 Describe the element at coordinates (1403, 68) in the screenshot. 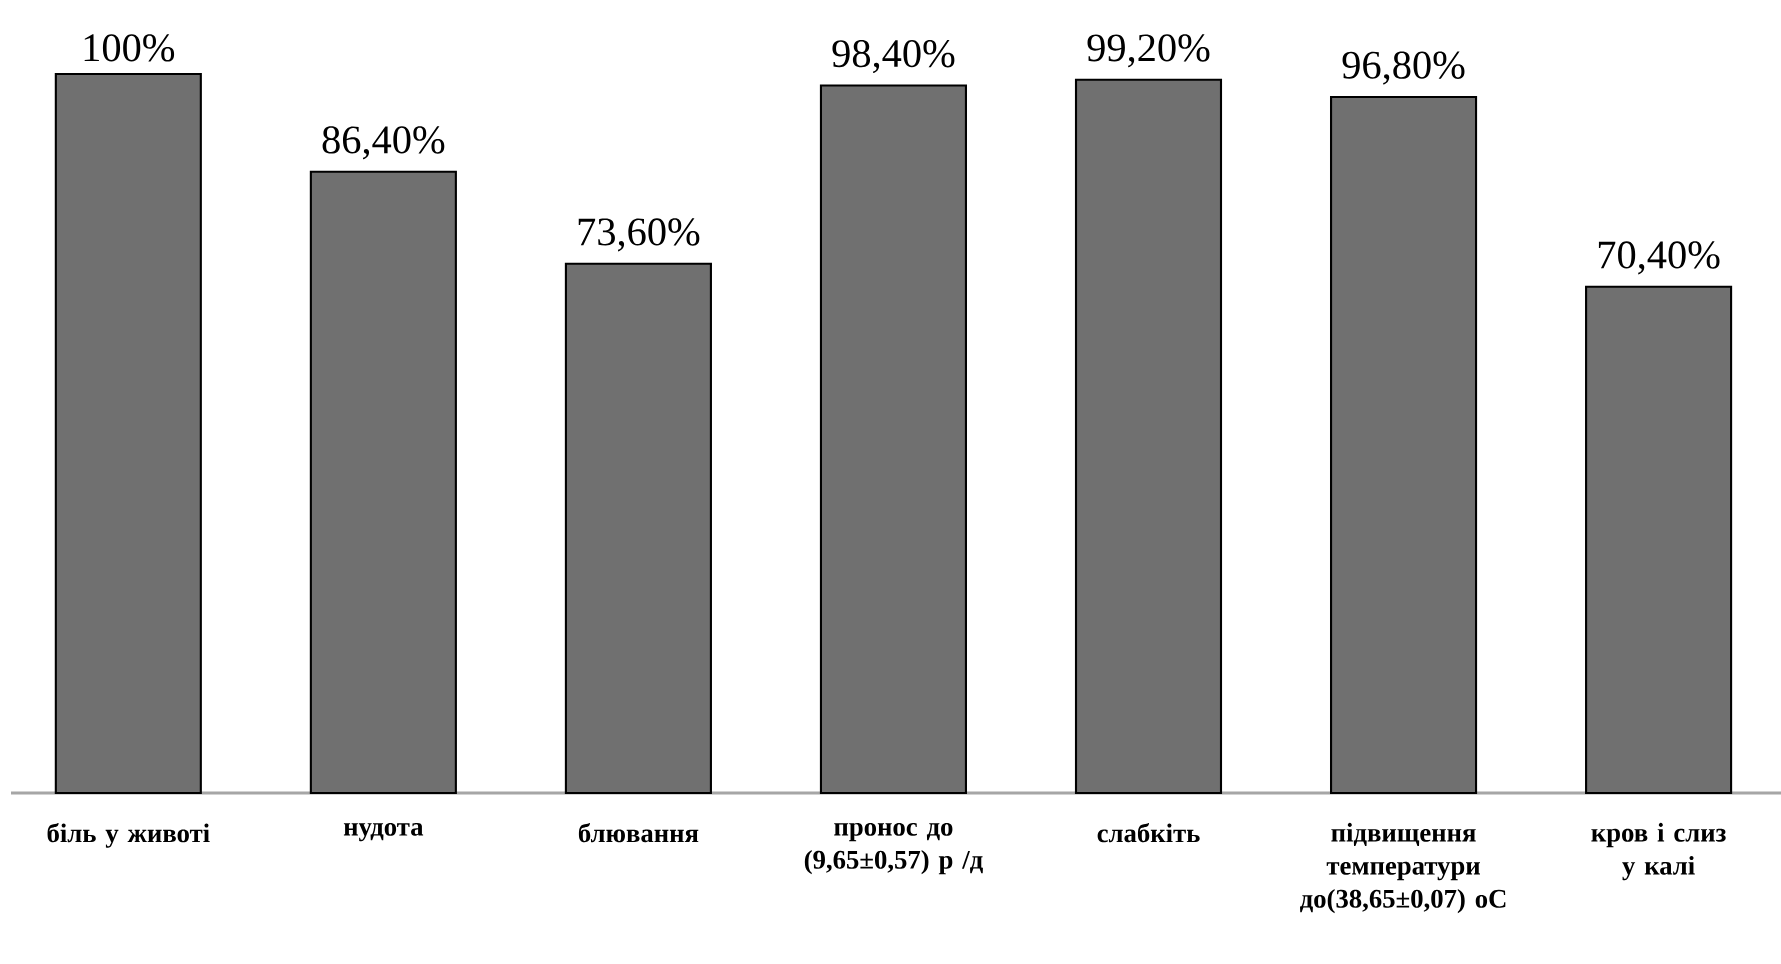

I see `data-label: 96,80%` at that location.